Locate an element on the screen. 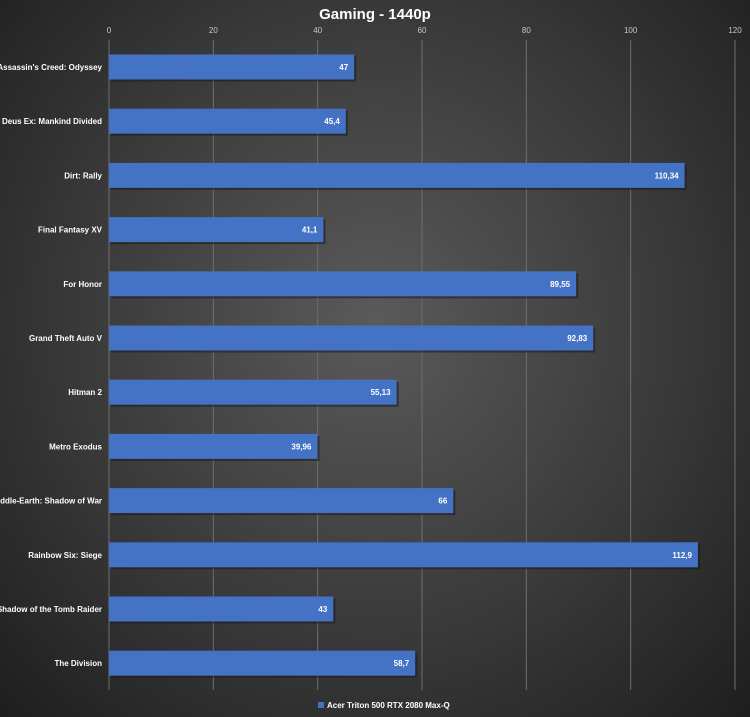 This screenshot has height=717, width=750. data-label: 58,7 is located at coordinates (402, 663).